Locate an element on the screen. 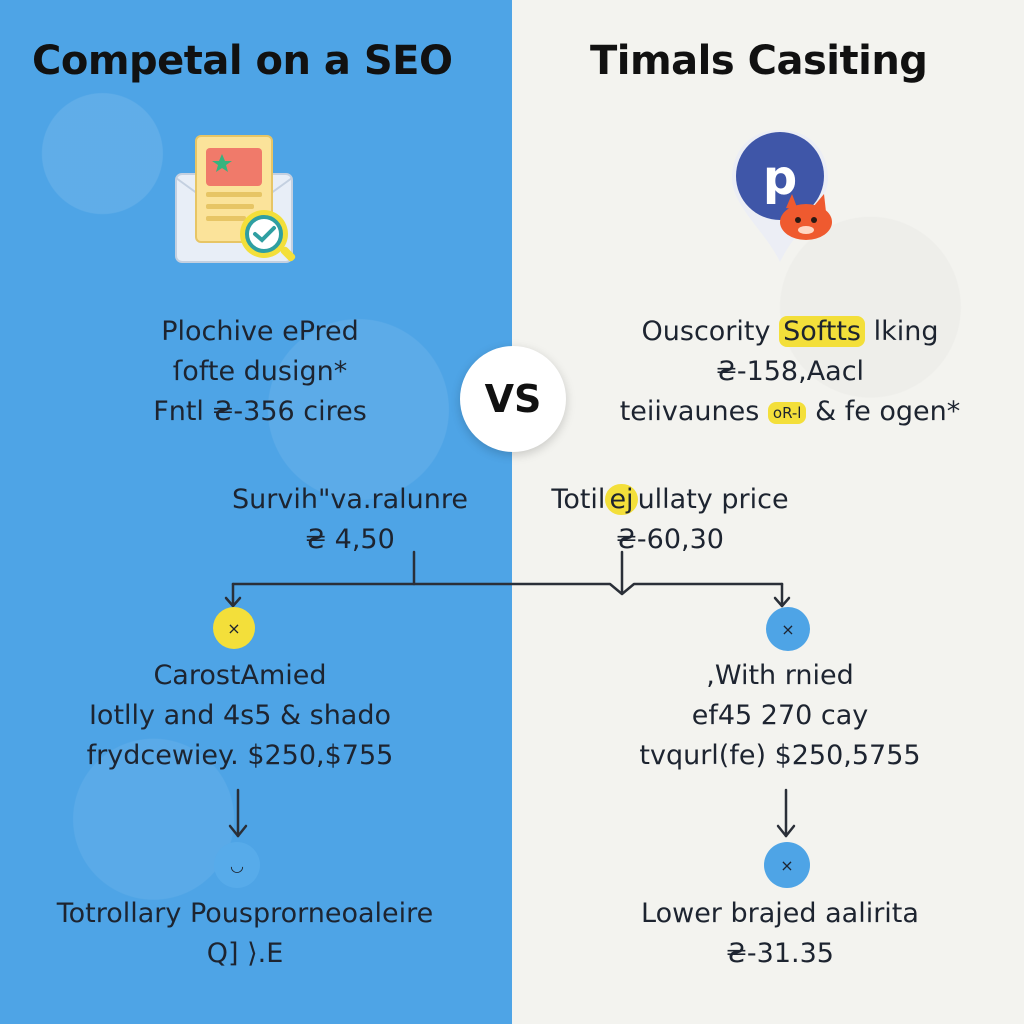  right-block-2-line-1: Totil ej ullaty price is located at coordinates (670, 500).